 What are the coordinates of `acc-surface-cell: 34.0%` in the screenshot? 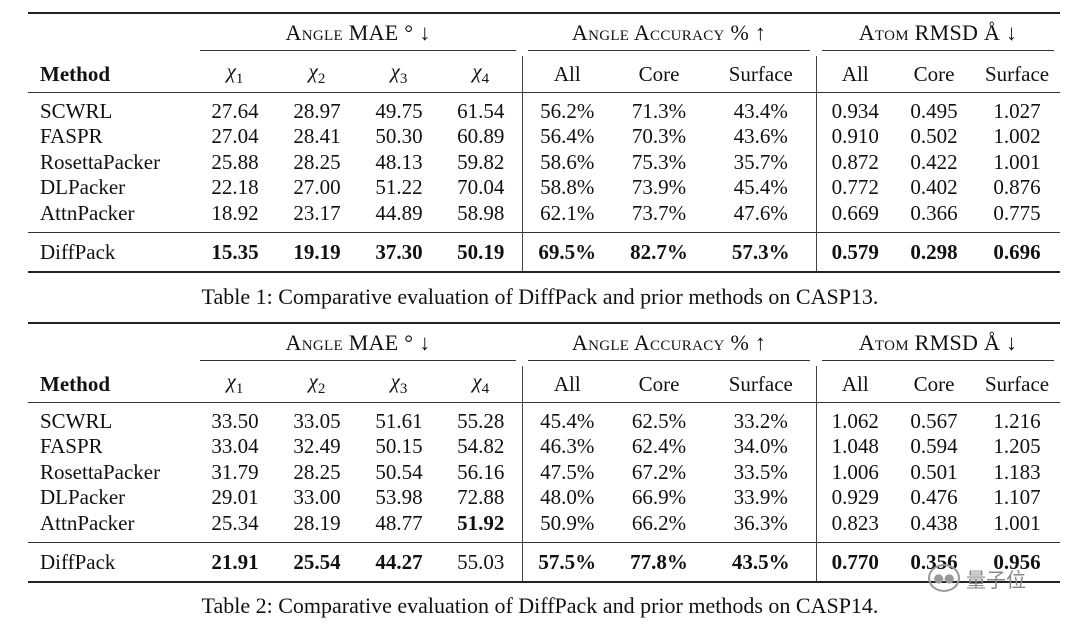 It's located at (760, 446).